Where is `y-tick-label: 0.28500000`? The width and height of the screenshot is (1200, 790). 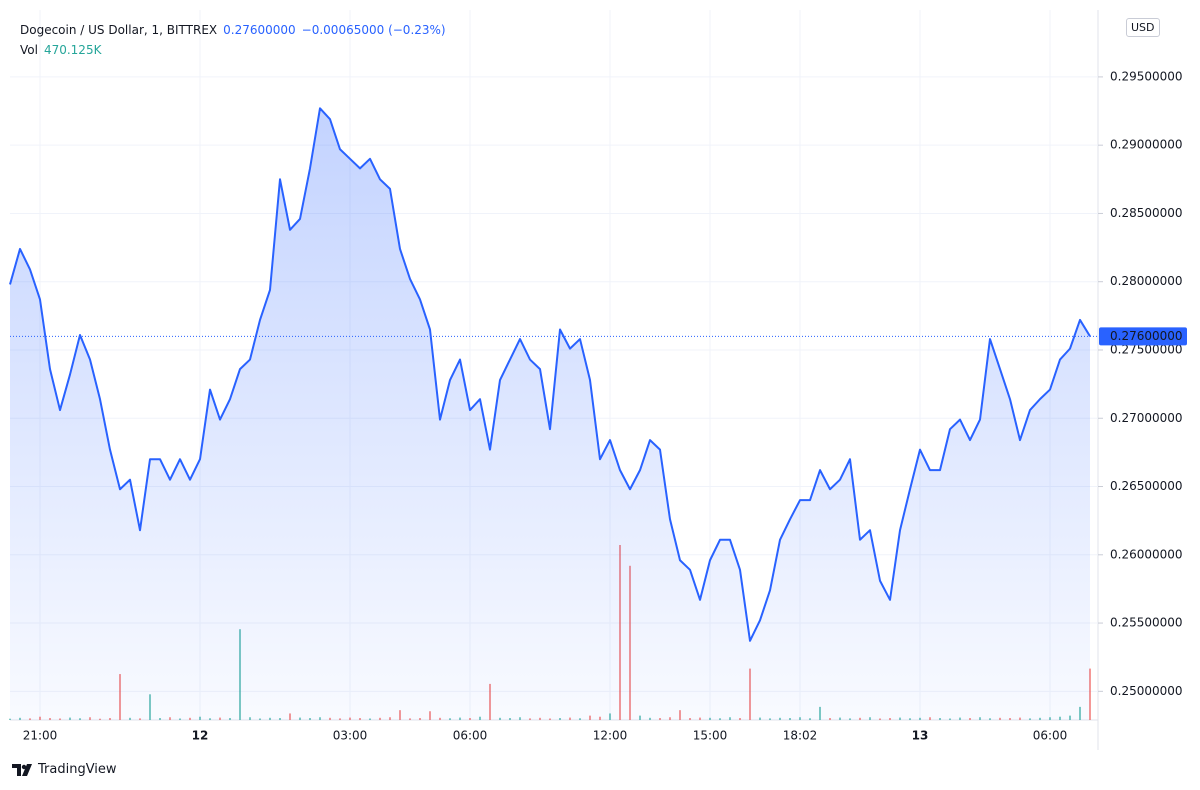 y-tick-label: 0.28500000 is located at coordinates (1146, 213).